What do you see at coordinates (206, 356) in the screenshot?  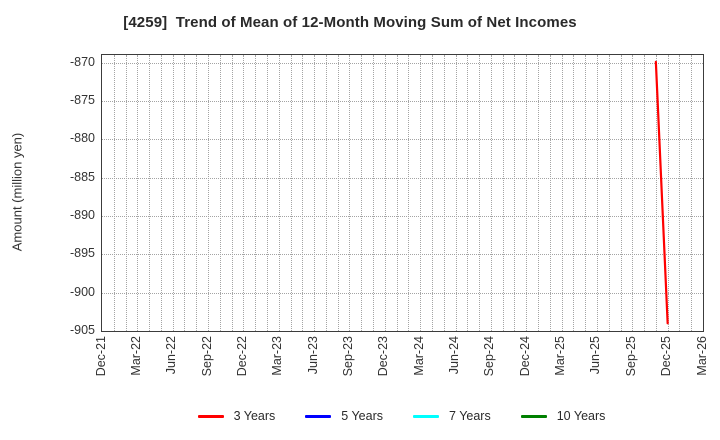 I see `x-tick-label: Sep-22` at bounding box center [206, 356].